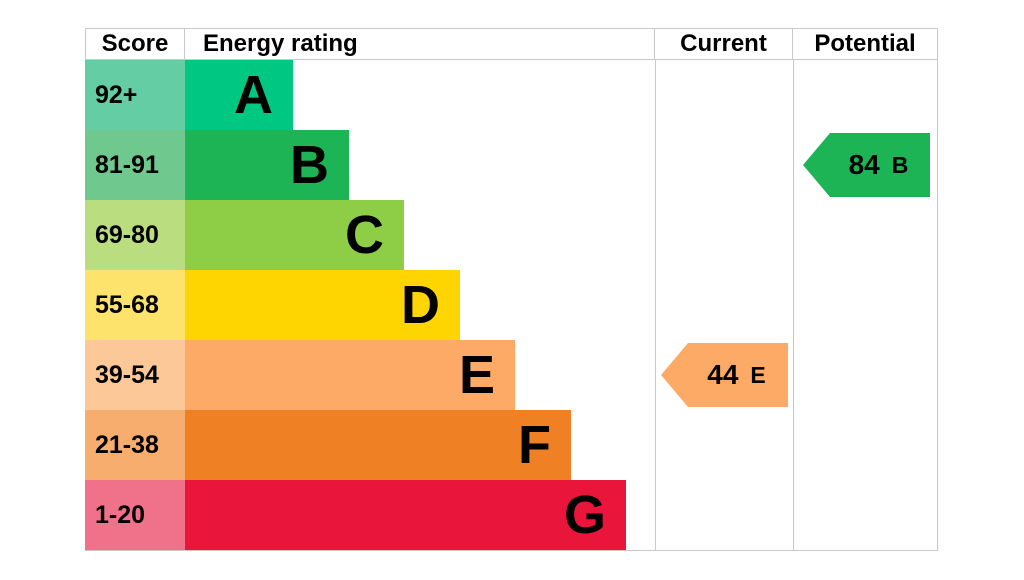  I want to click on band-row-e: 39-54 E, so click(511, 375).